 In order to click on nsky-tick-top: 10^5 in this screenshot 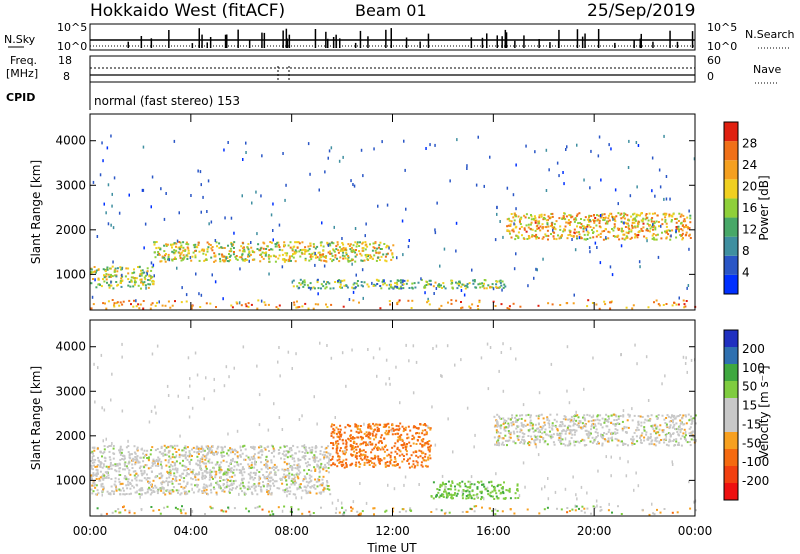, I will do `click(72, 27)`.